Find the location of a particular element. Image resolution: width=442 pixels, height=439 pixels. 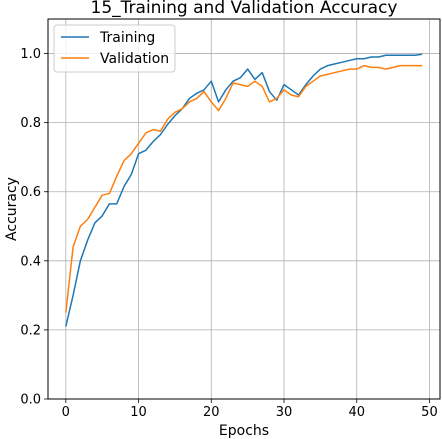

x-tick-label: 20 is located at coordinates (211, 412).